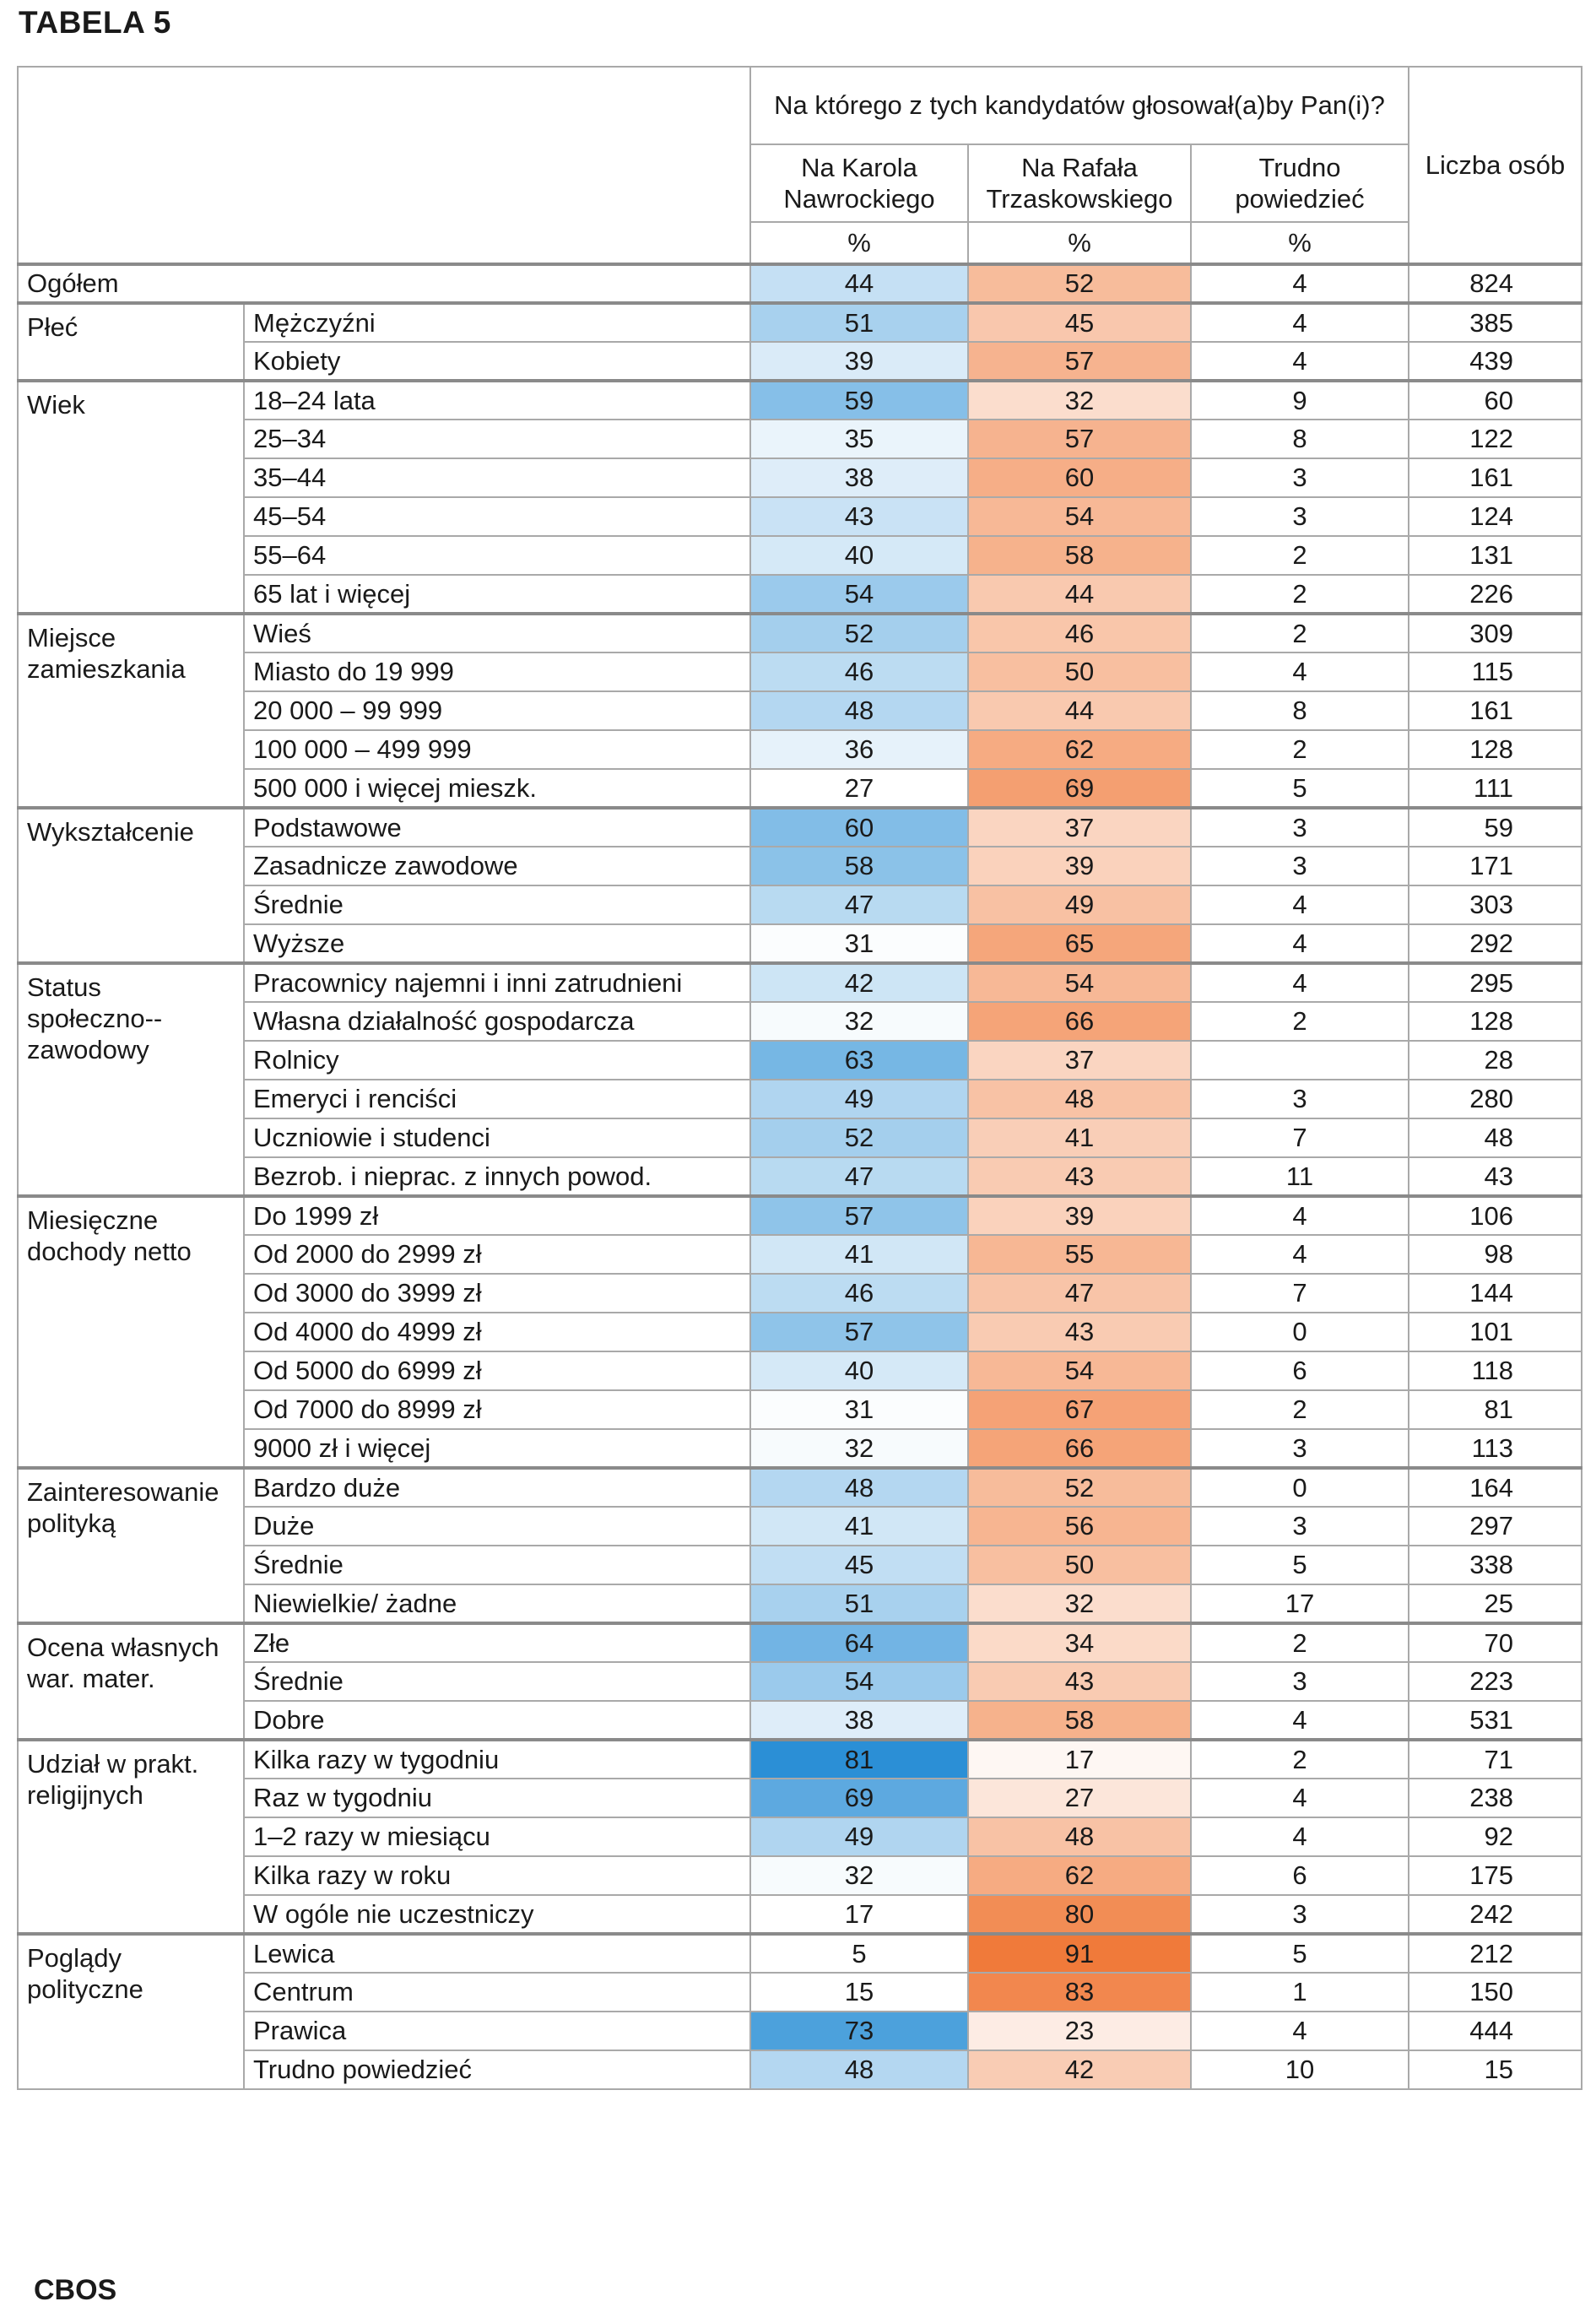 The height and width of the screenshot is (2323, 1596). Describe the element at coordinates (497, 943) in the screenshot. I see `row-label: Wyższe` at that location.